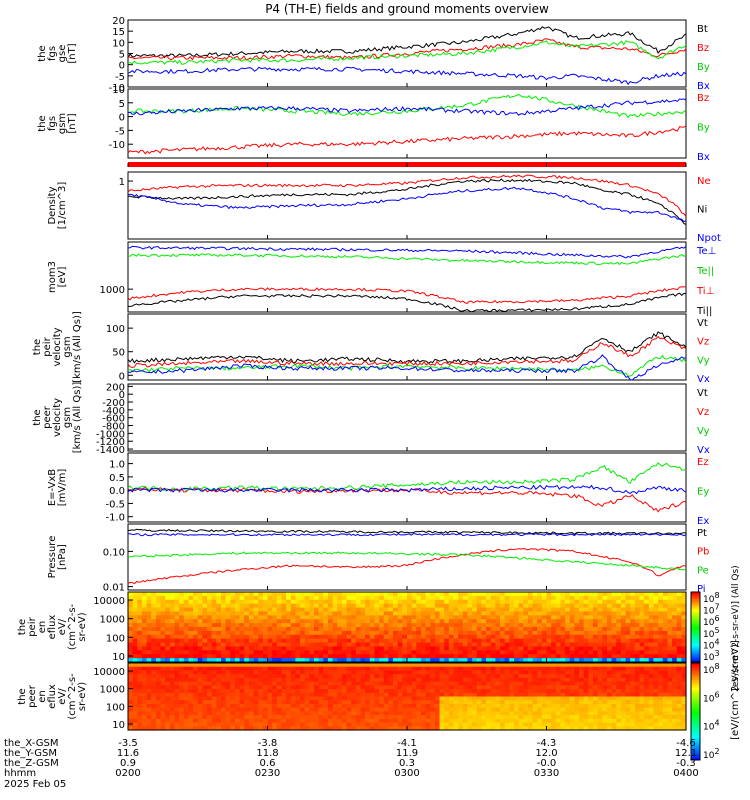 Image resolution: width=750 pixels, height=800 pixels. What do you see at coordinates (52, 205) in the screenshot?
I see `ylabel-density: Density` at bounding box center [52, 205].